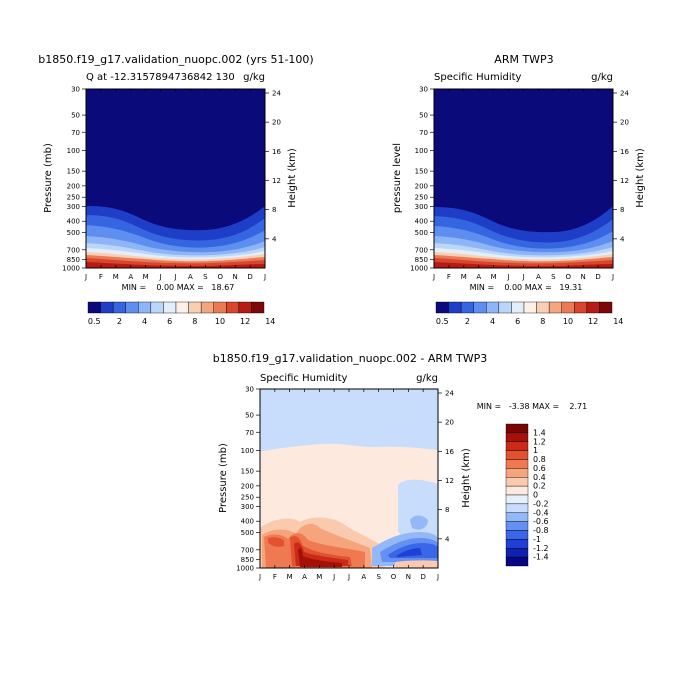 Image resolution: width=700 pixels, height=700 pixels. I want to click on colorbar-label: -0.6, so click(541, 521).